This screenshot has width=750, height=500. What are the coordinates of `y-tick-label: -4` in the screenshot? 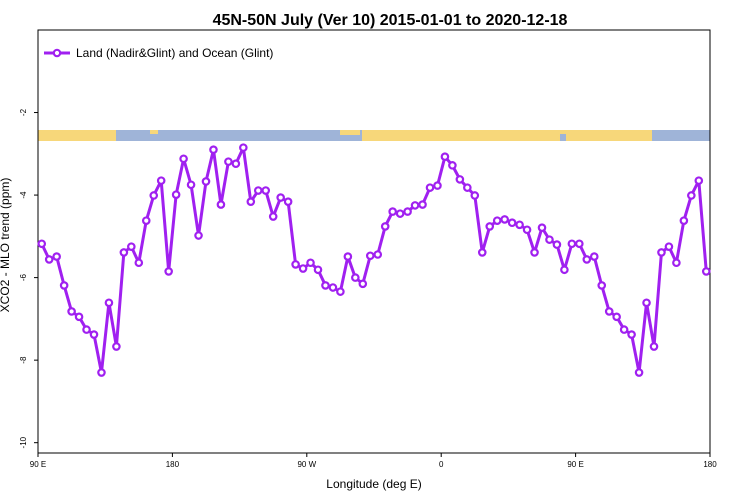 It's located at (23, 195).